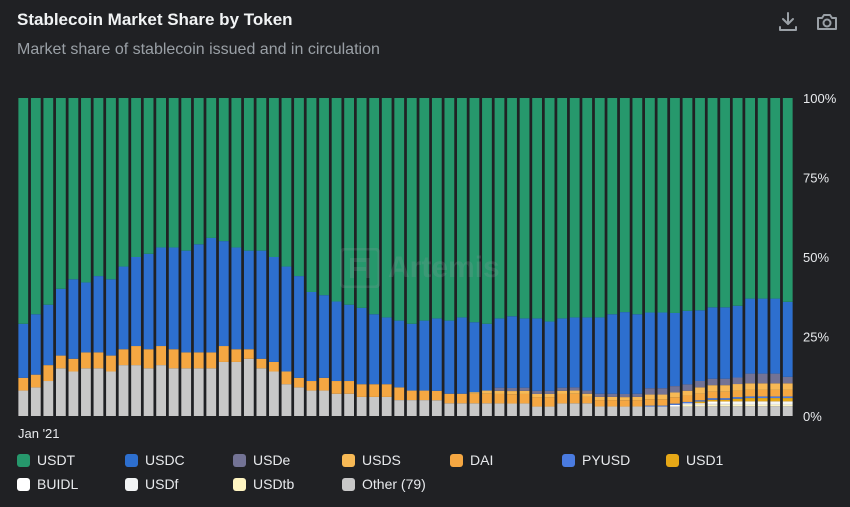  What do you see at coordinates (86, 392) in the screenshot?
I see `bar-segment-other-79--5` at bounding box center [86, 392].